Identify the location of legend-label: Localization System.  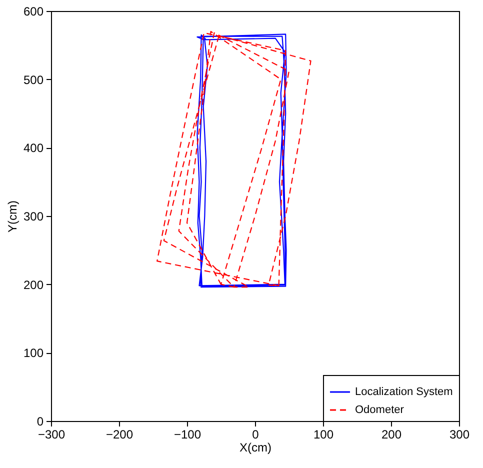
(404, 392).